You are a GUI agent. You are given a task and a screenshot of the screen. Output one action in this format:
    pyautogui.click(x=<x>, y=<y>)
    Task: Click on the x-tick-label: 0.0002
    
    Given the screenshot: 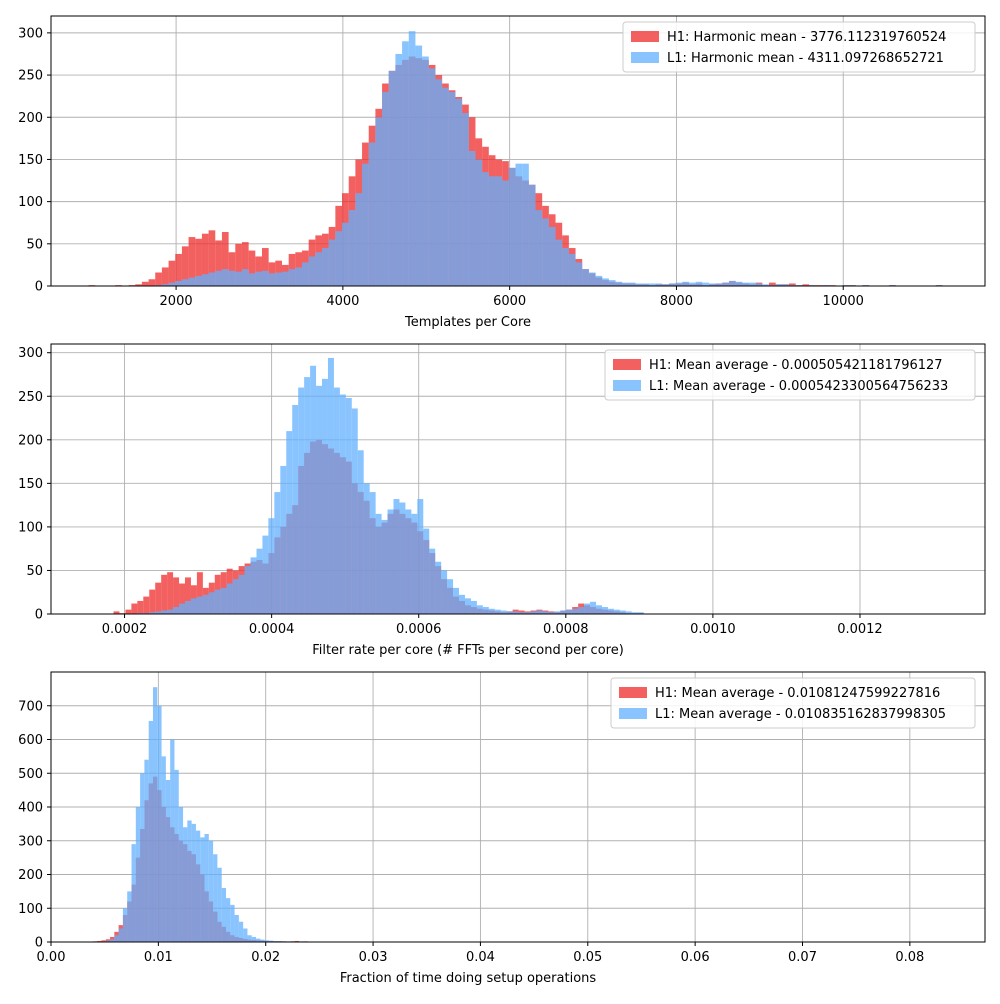 What is the action you would take?
    pyautogui.click(x=125, y=629)
    